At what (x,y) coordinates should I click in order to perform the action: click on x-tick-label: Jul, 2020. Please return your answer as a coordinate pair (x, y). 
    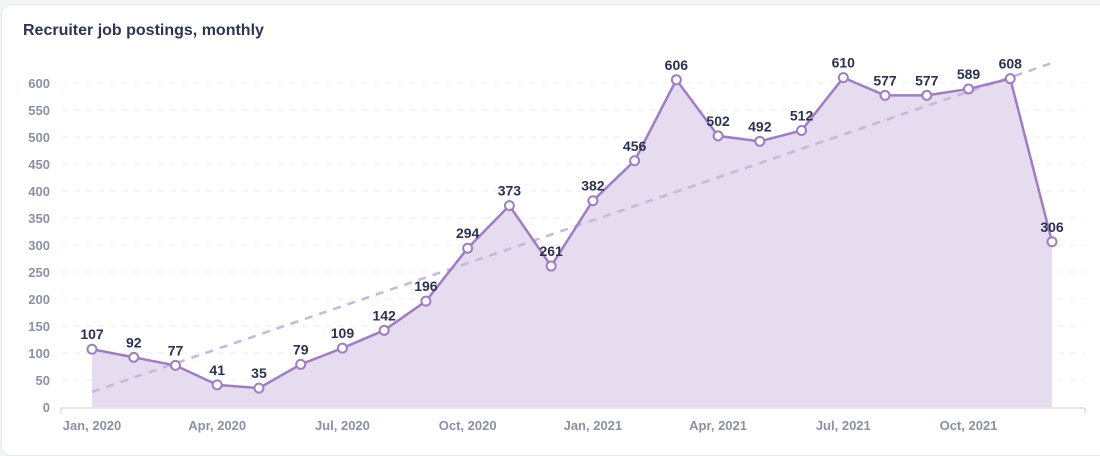
    Looking at the image, I should click on (342, 425).